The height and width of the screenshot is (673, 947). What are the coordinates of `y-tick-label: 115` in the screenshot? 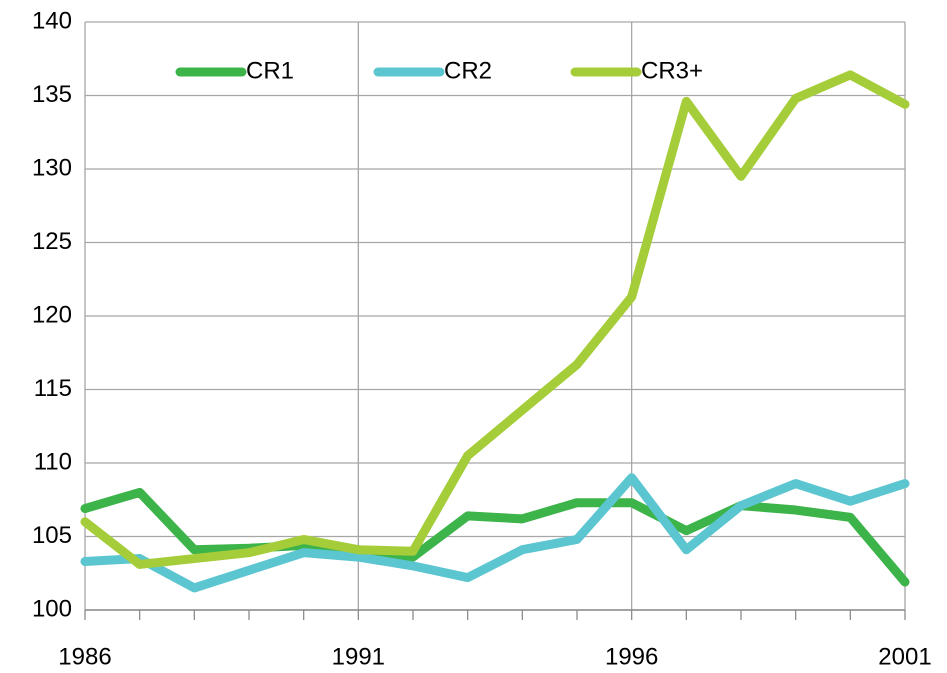 It's located at (53, 388).